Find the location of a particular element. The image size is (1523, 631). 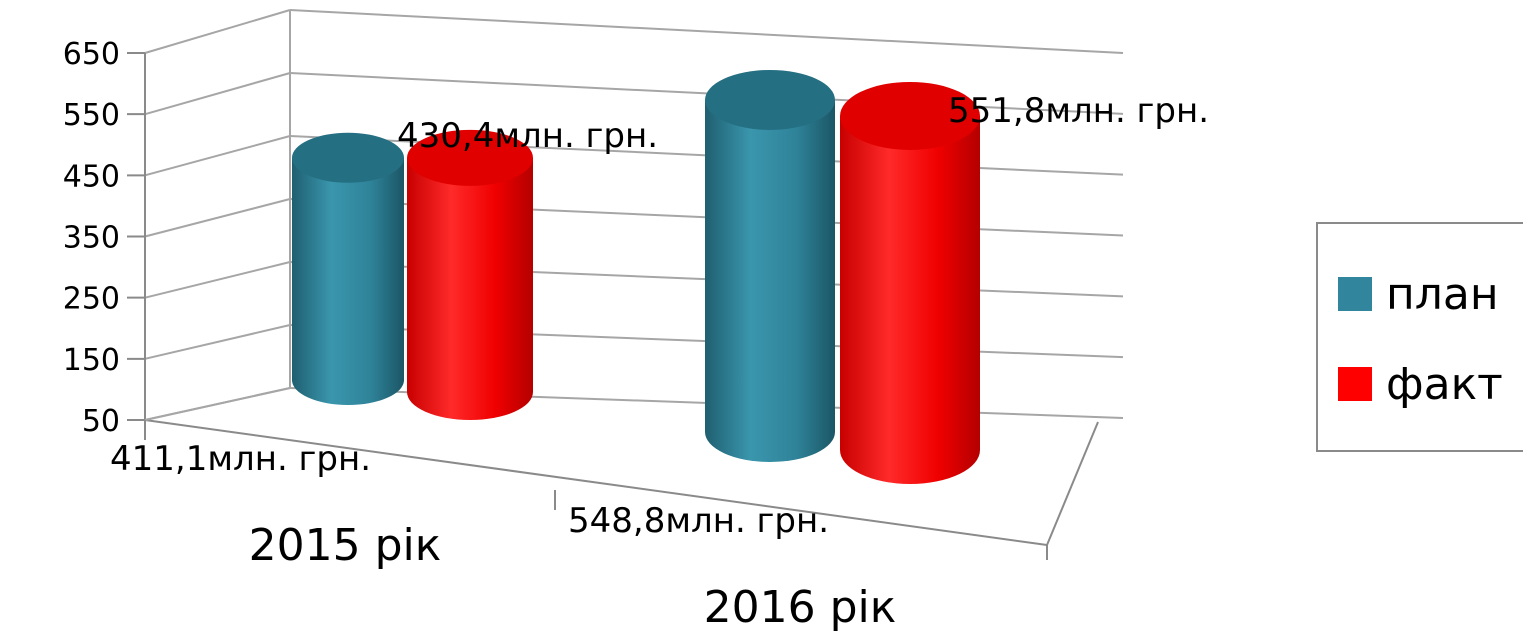

legend-label-fact: факт is located at coordinates (1444, 384).